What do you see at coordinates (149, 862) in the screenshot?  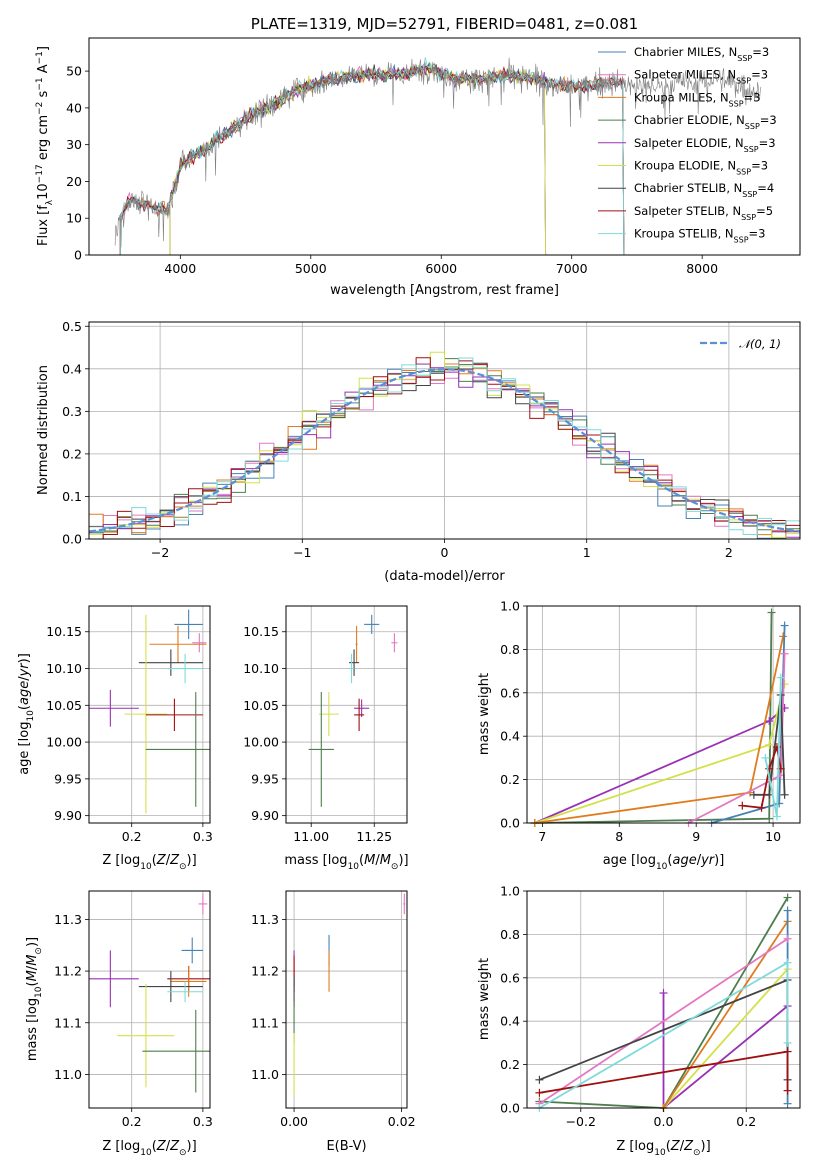 I see `age-z-xlabel: Z [log10(Z/Z⊙)]` at bounding box center [149, 862].